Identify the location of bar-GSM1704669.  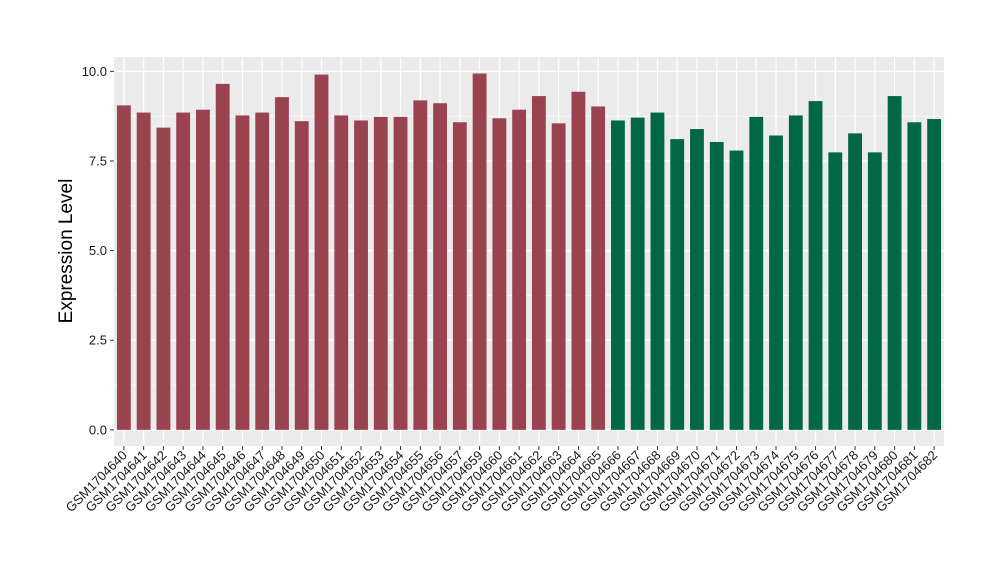
(677, 284).